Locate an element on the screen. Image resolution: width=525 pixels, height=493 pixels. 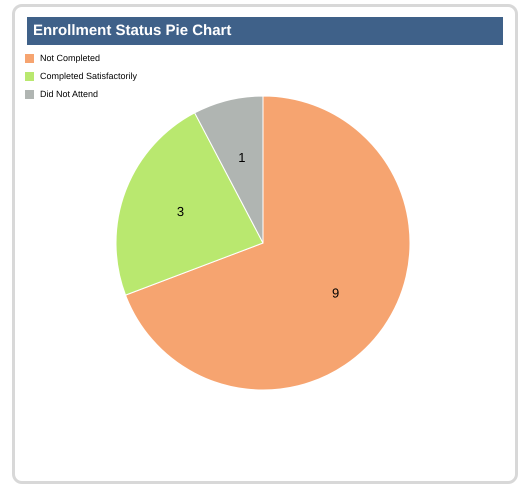
legend-label: Not Completed is located at coordinates (70, 58).